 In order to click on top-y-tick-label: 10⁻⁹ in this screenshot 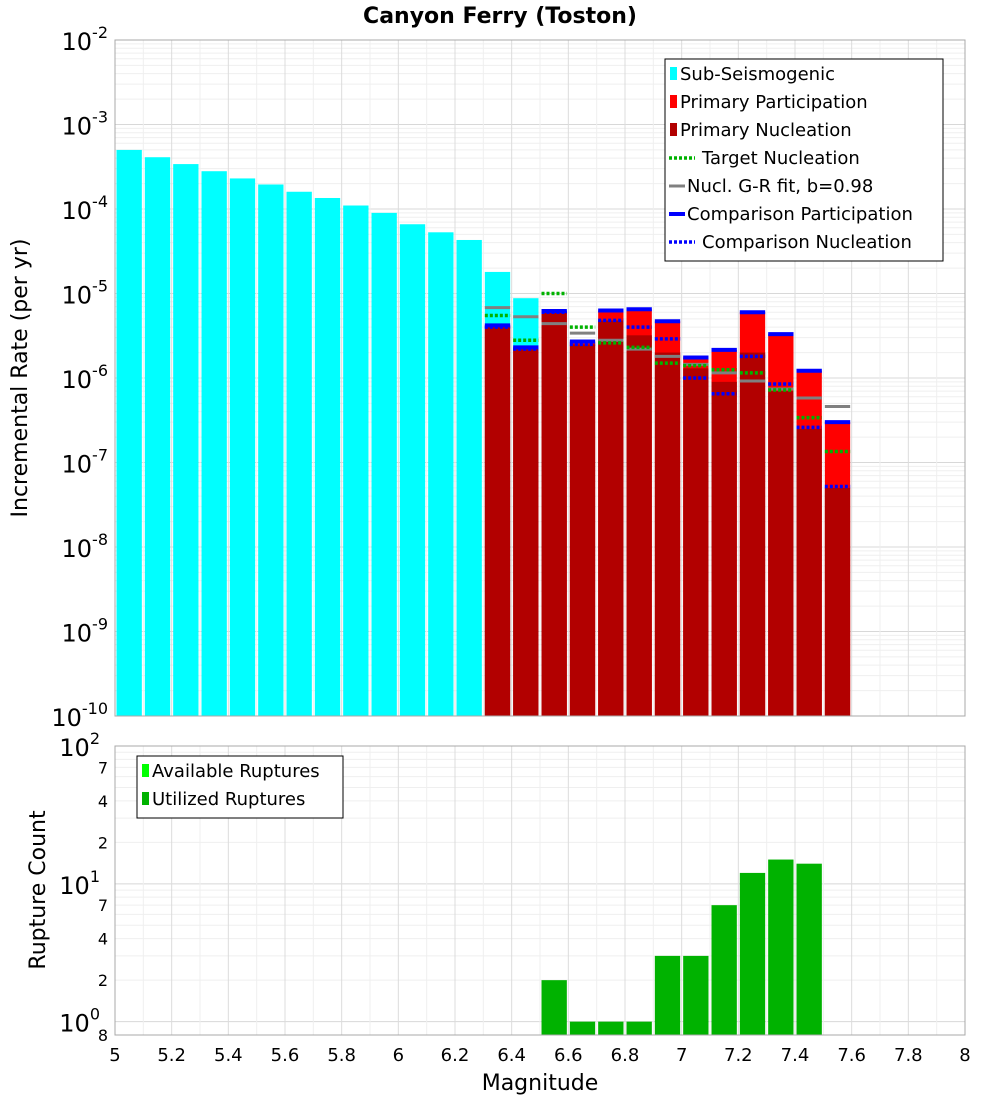, I will do `click(85, 631)`.